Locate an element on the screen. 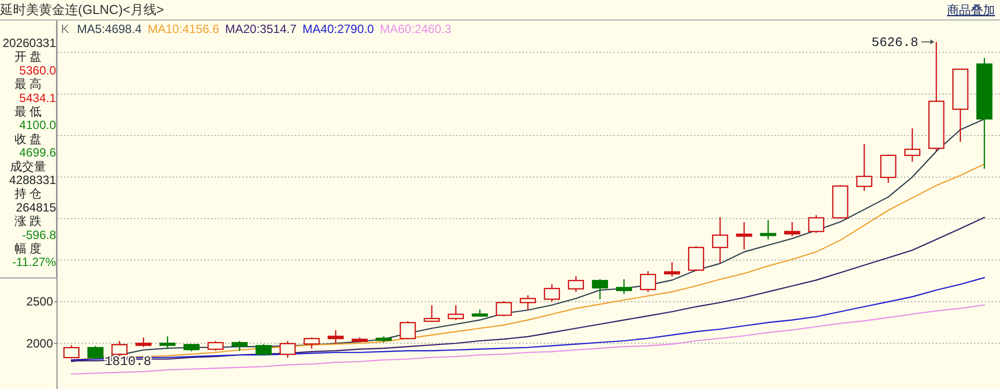 This screenshot has height=389, width=1000. text: 幅 度 is located at coordinates (28, 249).